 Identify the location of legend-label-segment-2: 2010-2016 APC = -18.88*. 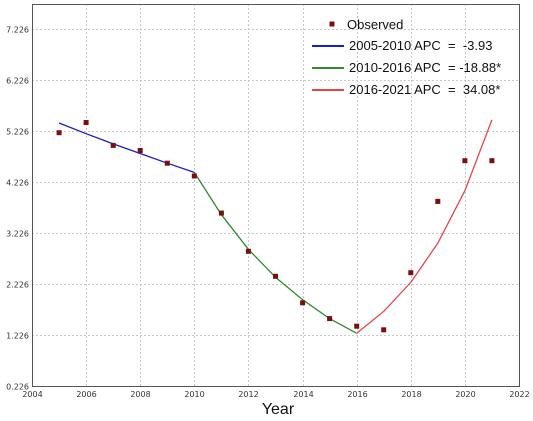
(425, 67).